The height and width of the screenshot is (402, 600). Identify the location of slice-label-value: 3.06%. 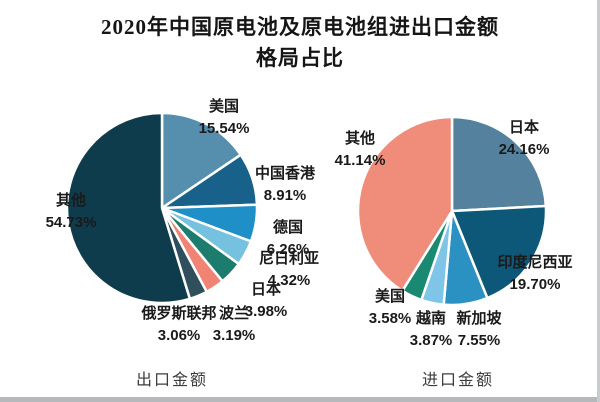
(179, 335).